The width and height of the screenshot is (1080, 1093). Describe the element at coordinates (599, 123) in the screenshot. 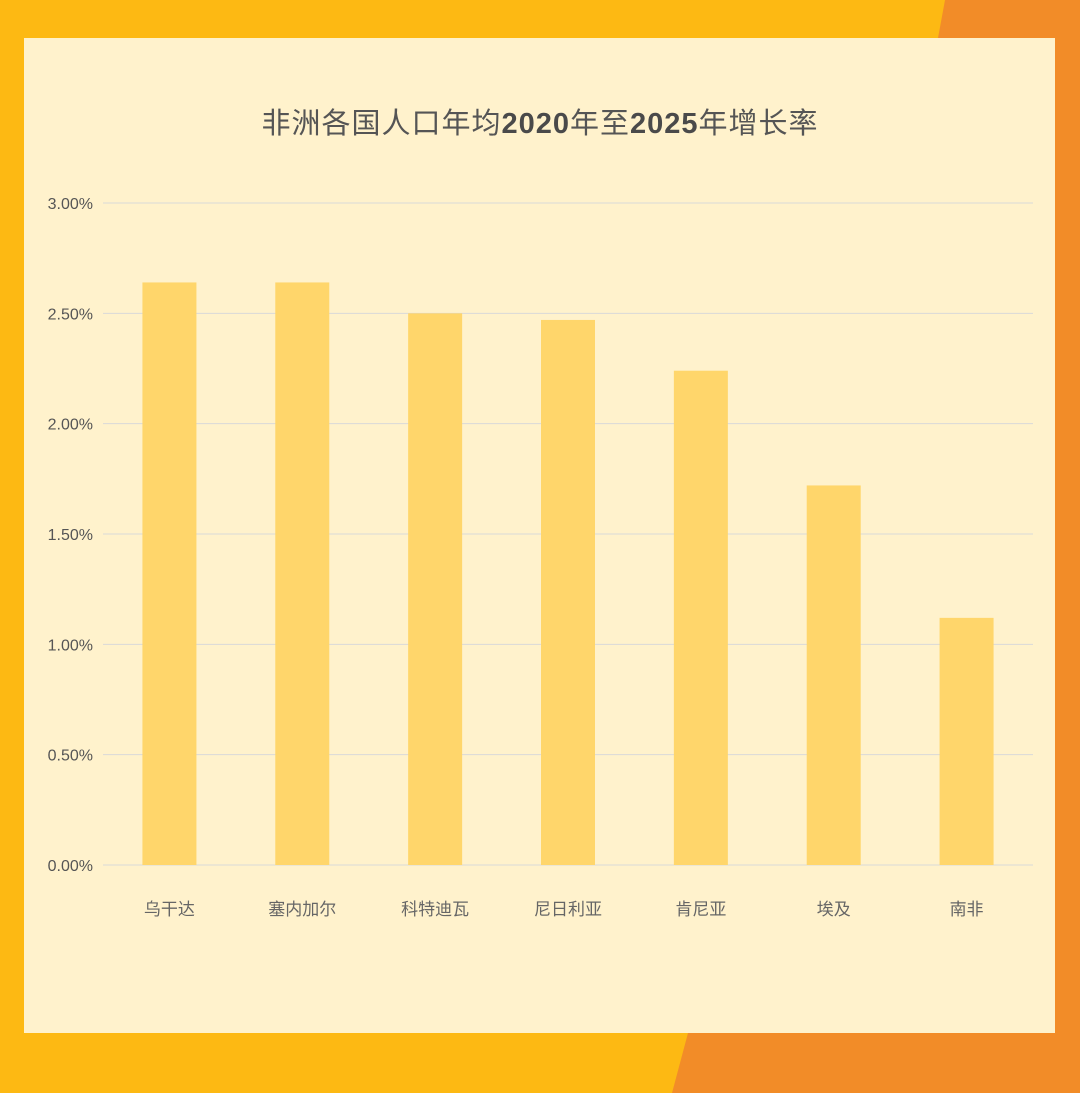

I see `title-part-3: 年至` at that location.